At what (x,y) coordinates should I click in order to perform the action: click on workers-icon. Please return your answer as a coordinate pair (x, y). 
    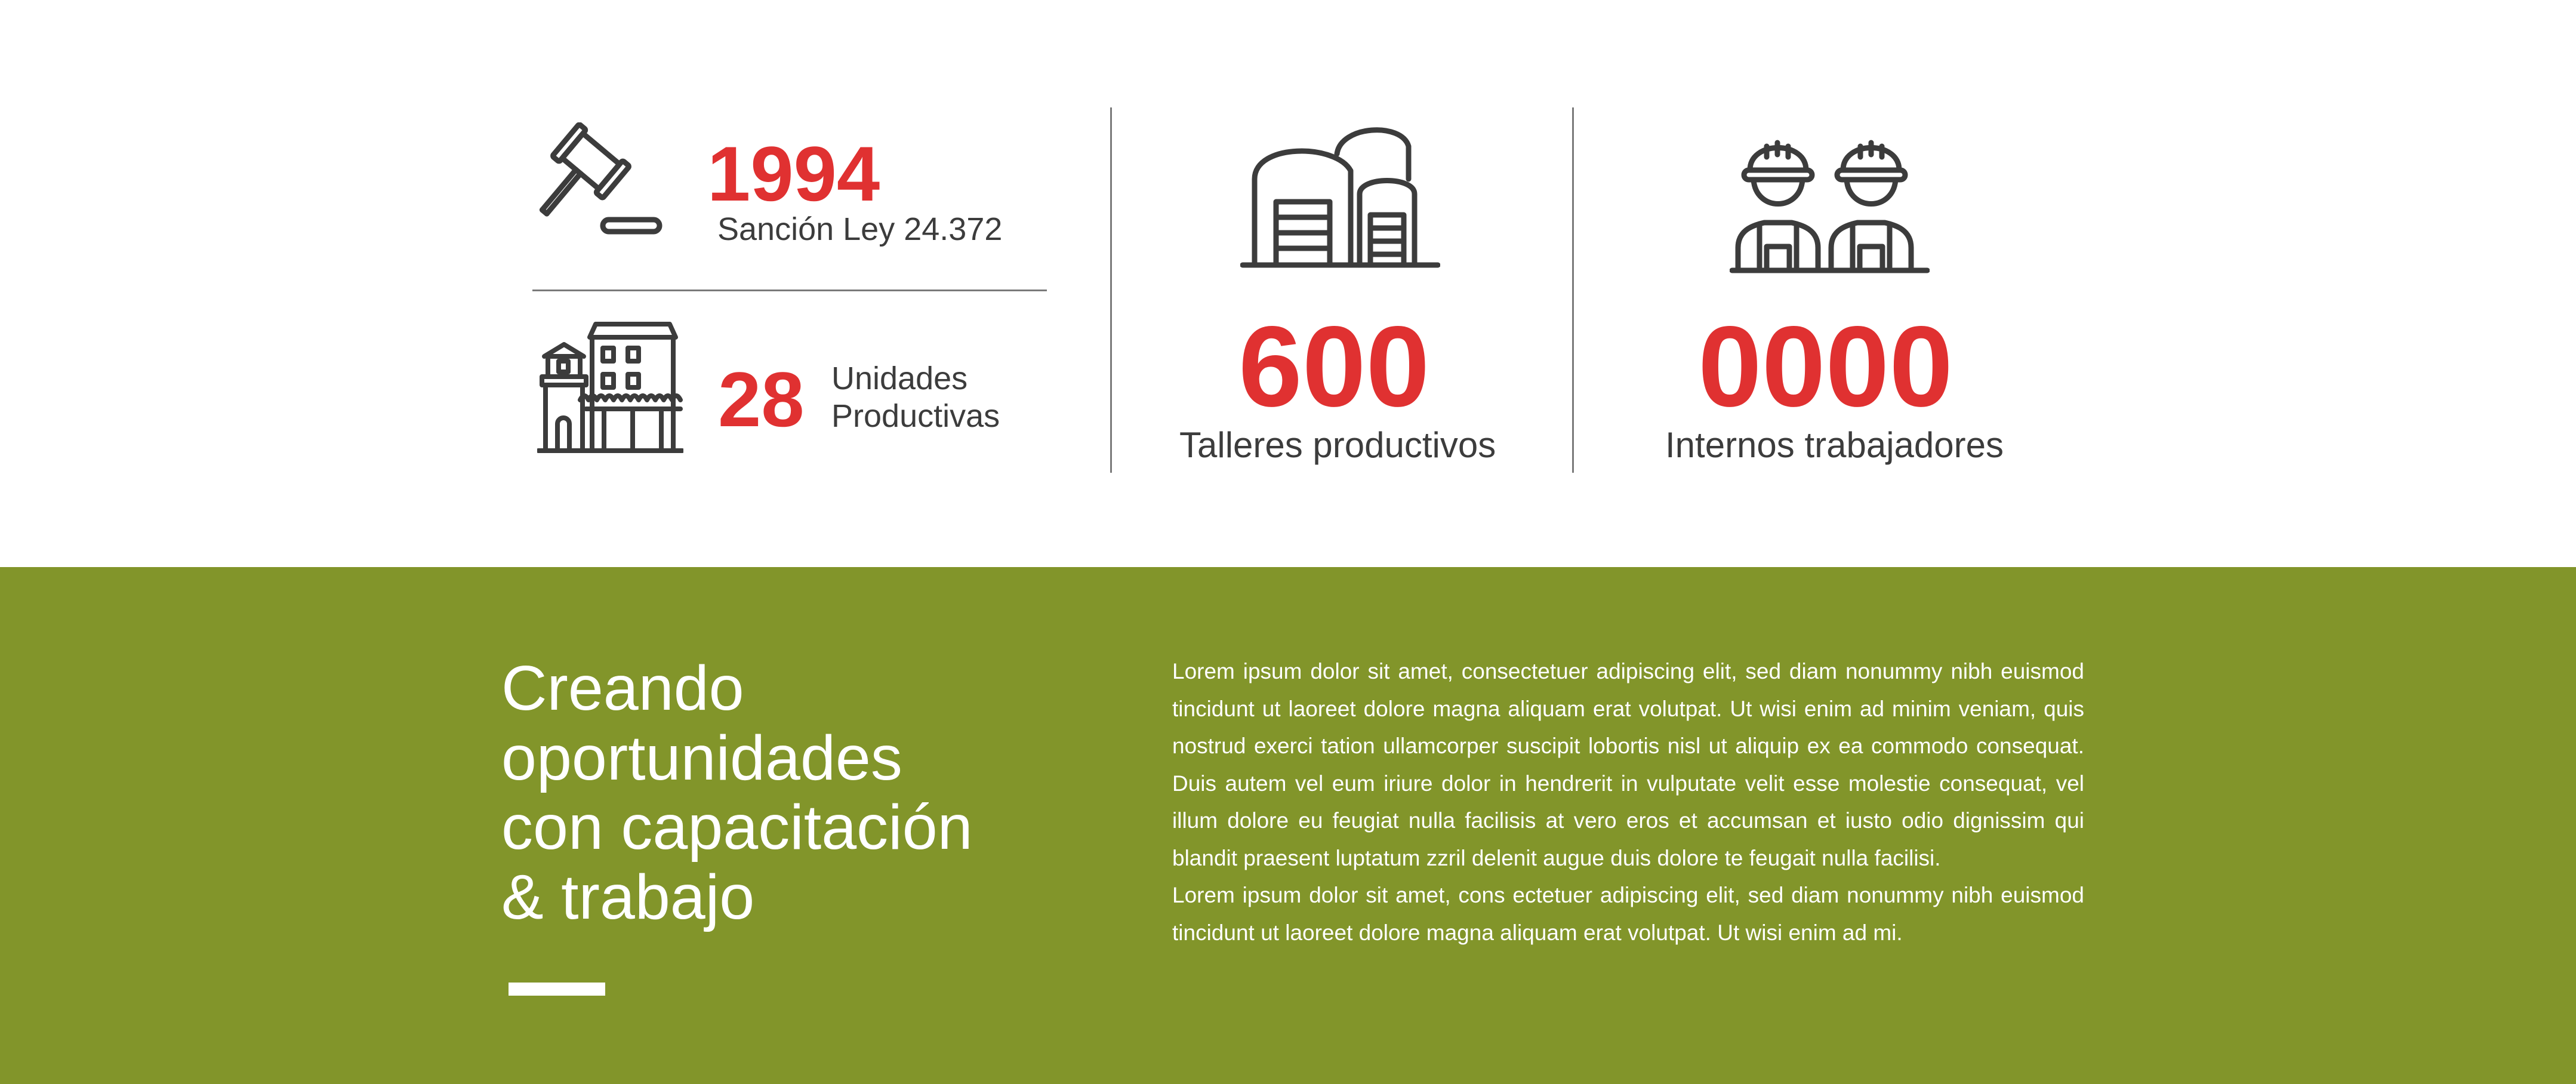
    Looking at the image, I should click on (1830, 204).